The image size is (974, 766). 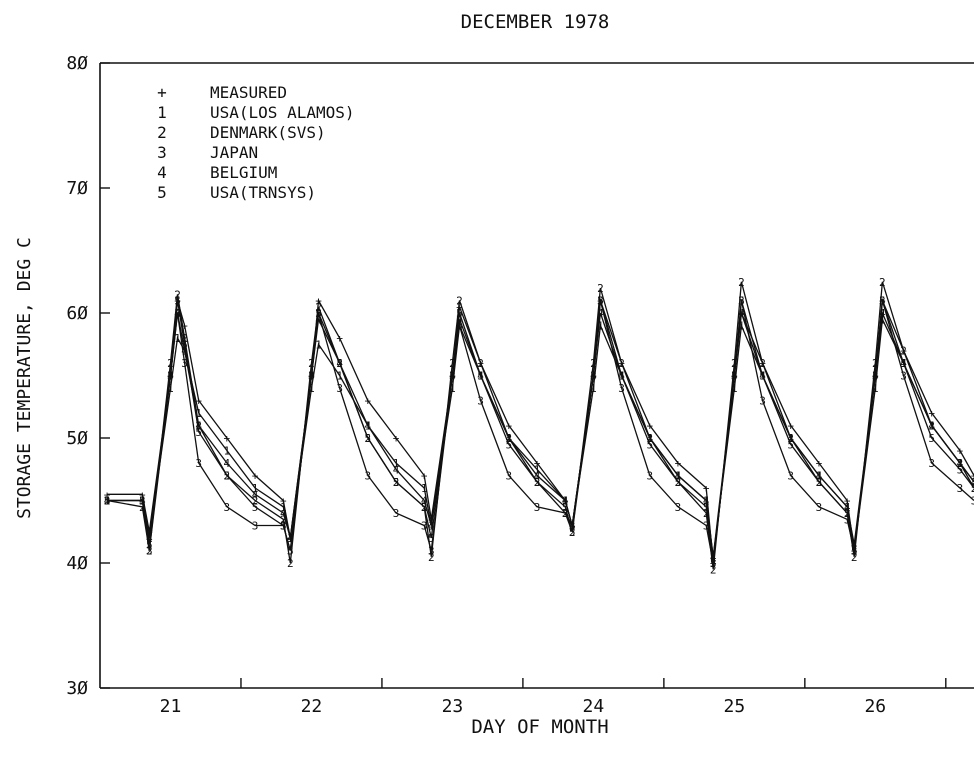 I want to click on y-tick-label: 4Ø, so click(x=77, y=563).